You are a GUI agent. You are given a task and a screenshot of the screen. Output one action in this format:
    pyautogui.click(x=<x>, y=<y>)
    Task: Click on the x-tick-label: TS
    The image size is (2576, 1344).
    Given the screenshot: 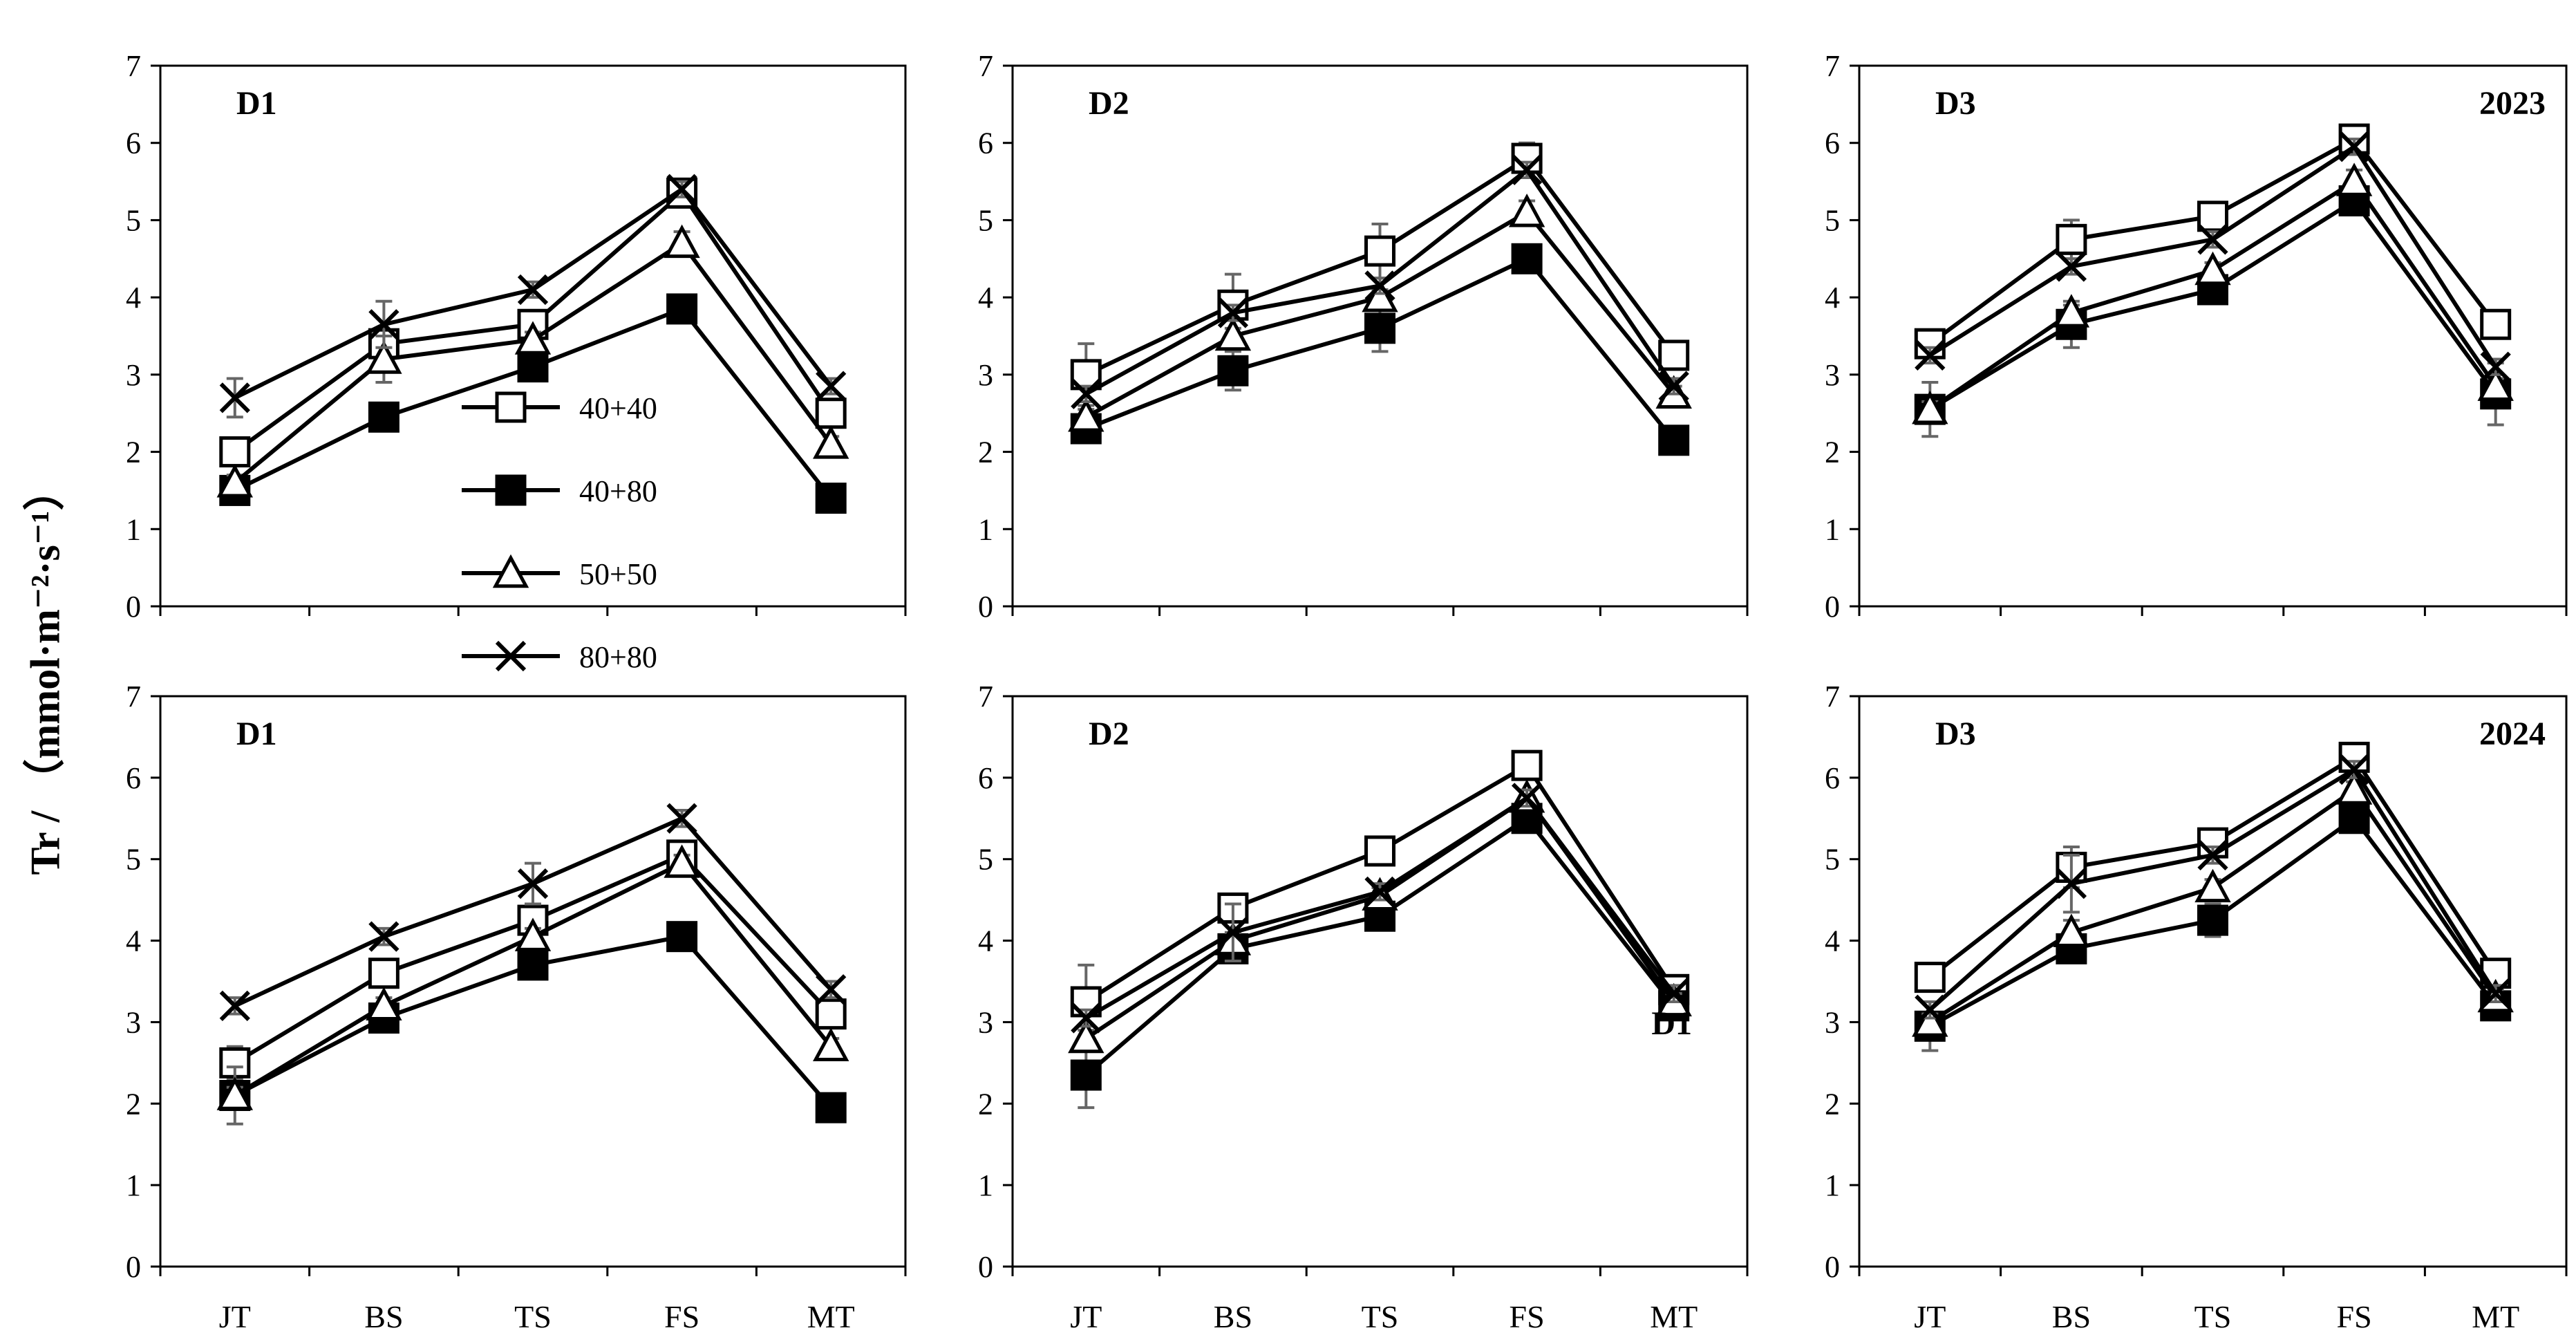 What is the action you would take?
    pyautogui.click(x=1380, y=1316)
    